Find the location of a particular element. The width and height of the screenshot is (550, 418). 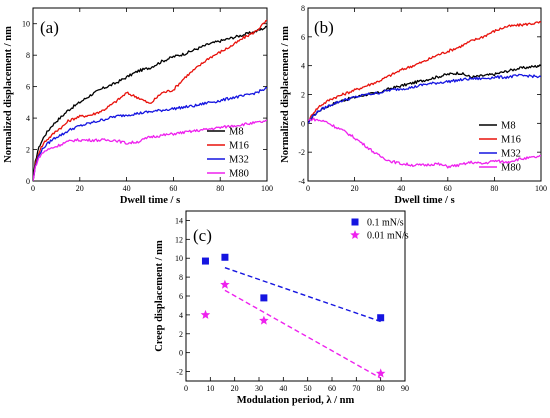

legend-marker-square is located at coordinates (355, 222).